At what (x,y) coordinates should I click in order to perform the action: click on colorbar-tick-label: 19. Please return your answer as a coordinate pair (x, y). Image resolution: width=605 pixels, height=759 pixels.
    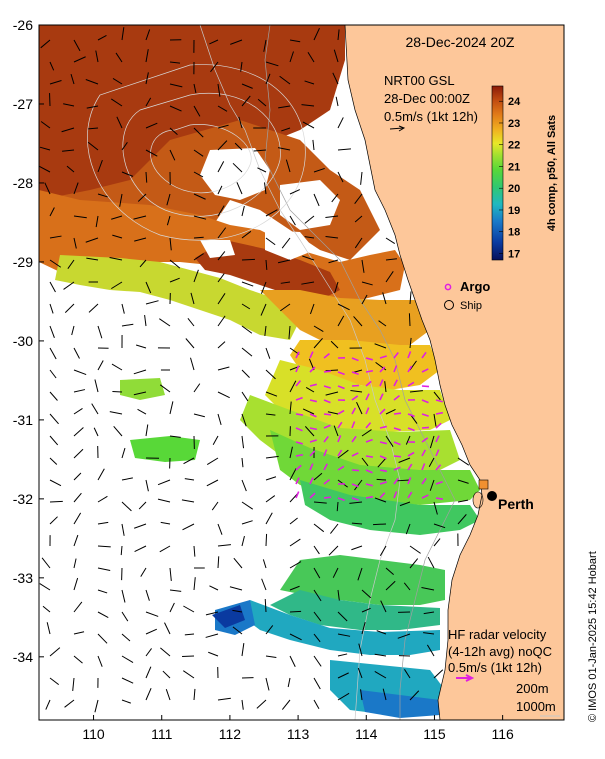
    Looking at the image, I should click on (514, 211).